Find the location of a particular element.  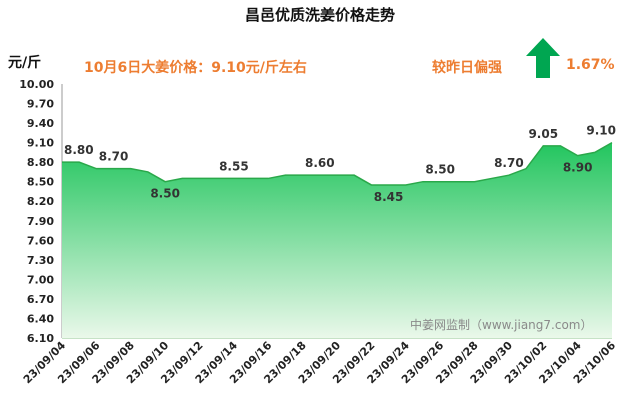

data-label: 9.10 is located at coordinates (601, 131).